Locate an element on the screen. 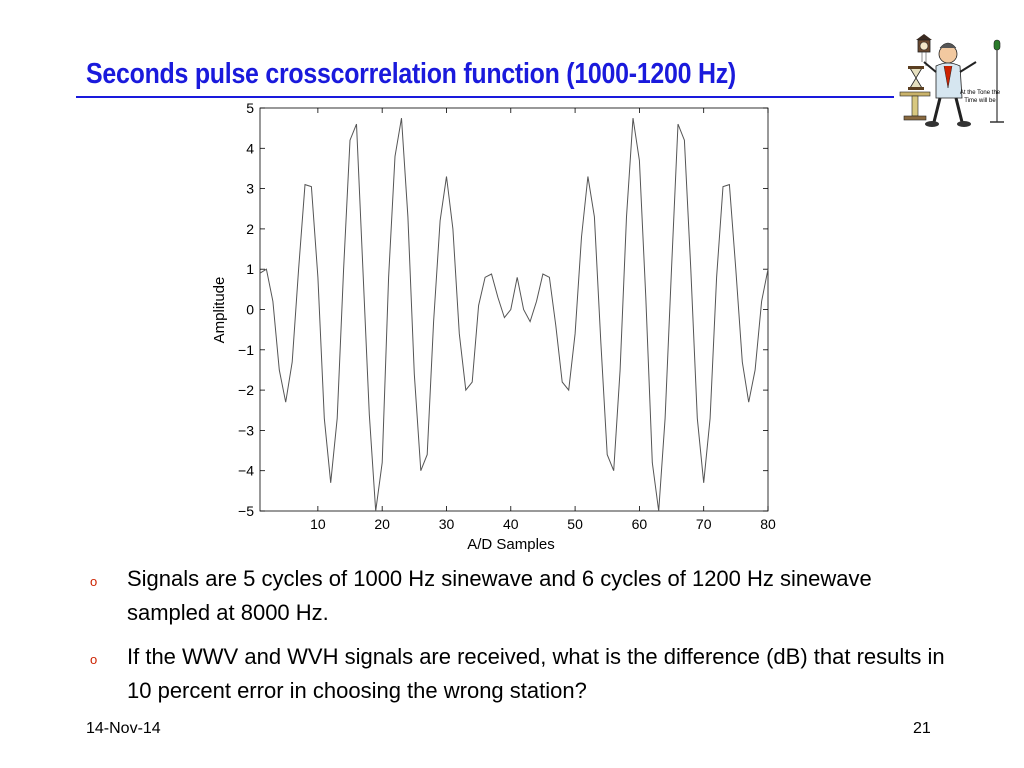 The height and width of the screenshot is (768, 1024). x-axis-label: A/D Samples is located at coordinates (511, 544).